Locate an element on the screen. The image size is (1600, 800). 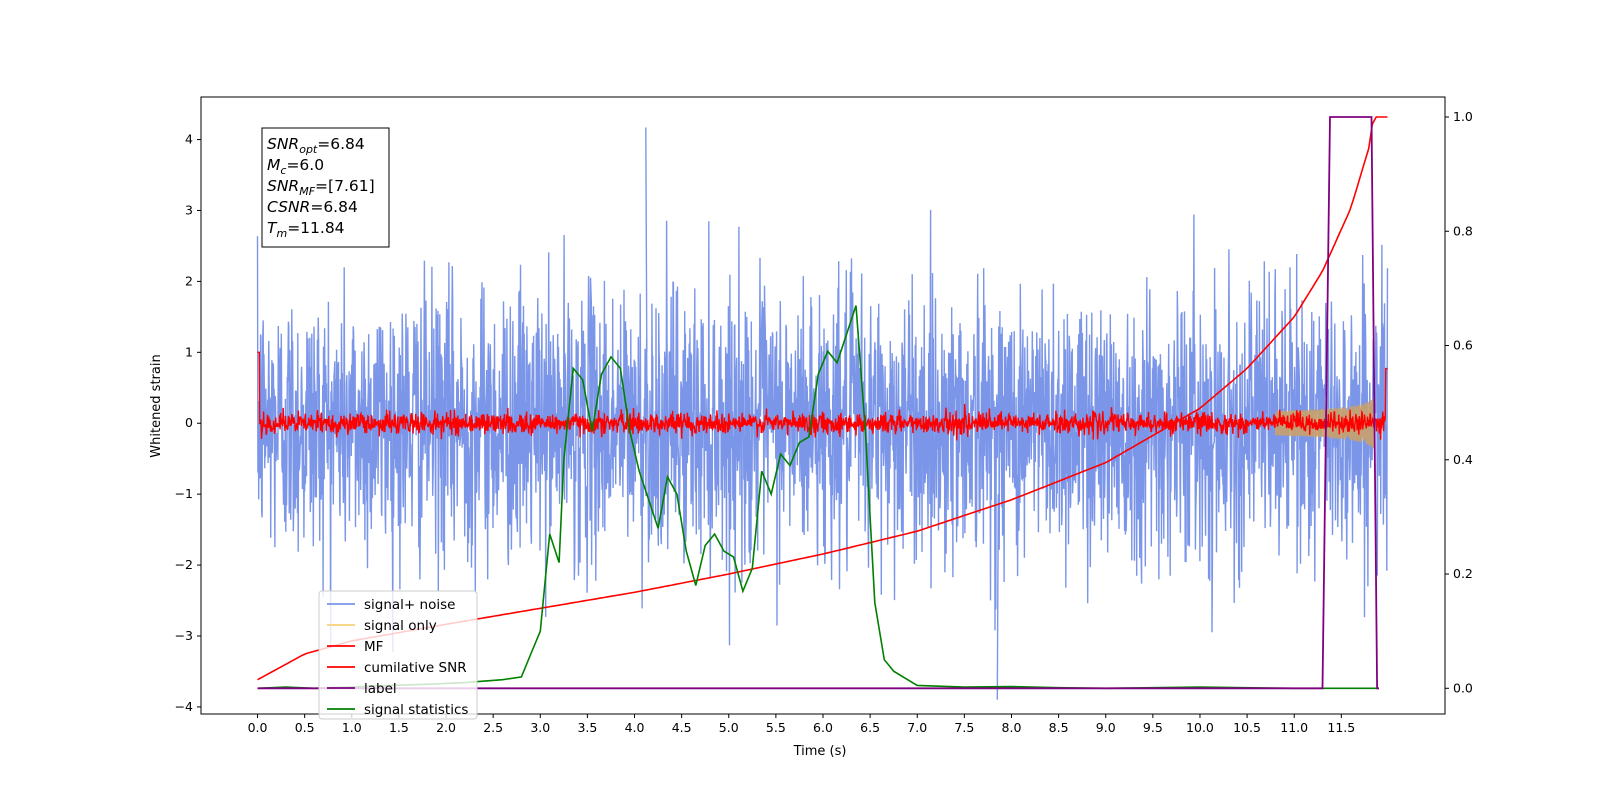
x-tick-label: 1.0 is located at coordinates (352, 727).